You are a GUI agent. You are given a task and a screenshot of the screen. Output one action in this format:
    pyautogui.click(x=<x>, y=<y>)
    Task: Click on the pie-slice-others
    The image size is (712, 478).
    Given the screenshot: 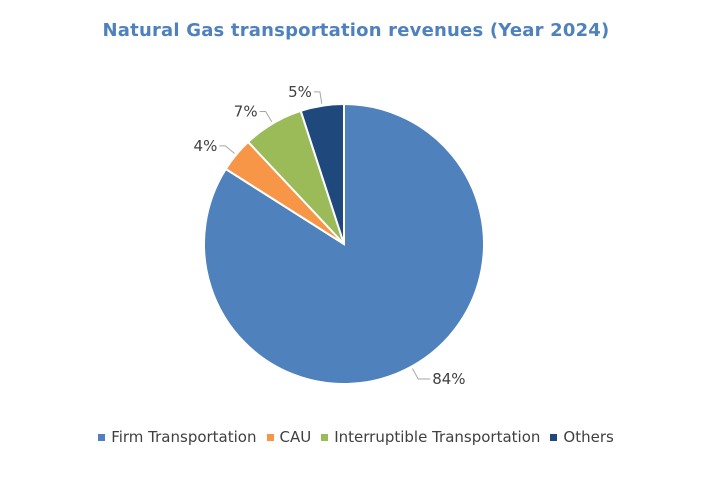 What is the action you would take?
    pyautogui.click(x=322, y=173)
    